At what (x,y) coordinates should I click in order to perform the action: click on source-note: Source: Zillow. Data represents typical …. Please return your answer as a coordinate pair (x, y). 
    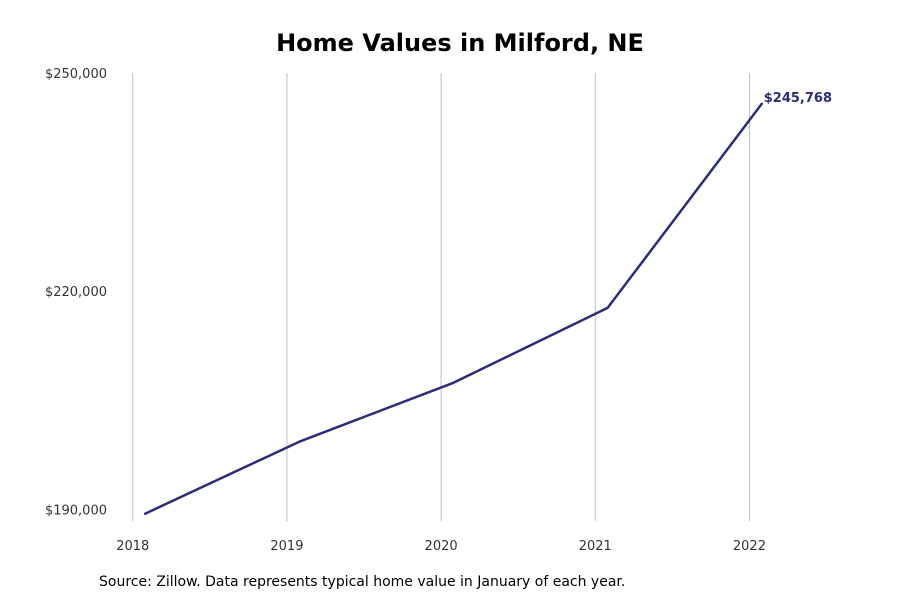
    Looking at the image, I should click on (362, 582).